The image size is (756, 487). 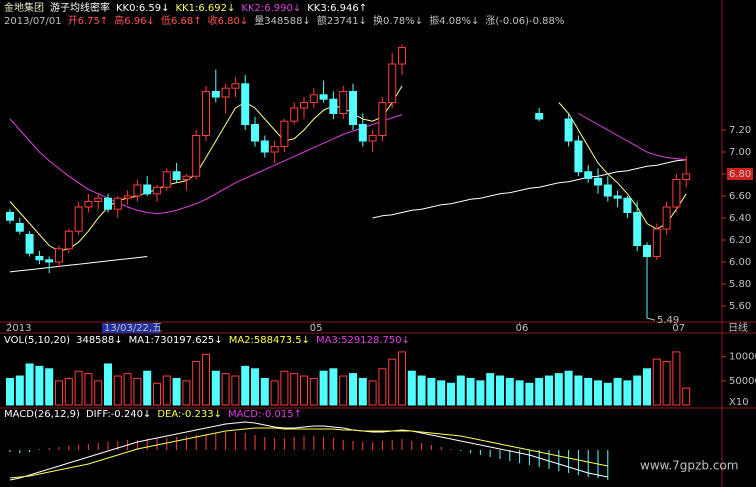 What do you see at coordinates (742, 381) in the screenshot?
I see `y-tick-label: 50000` at bounding box center [742, 381].